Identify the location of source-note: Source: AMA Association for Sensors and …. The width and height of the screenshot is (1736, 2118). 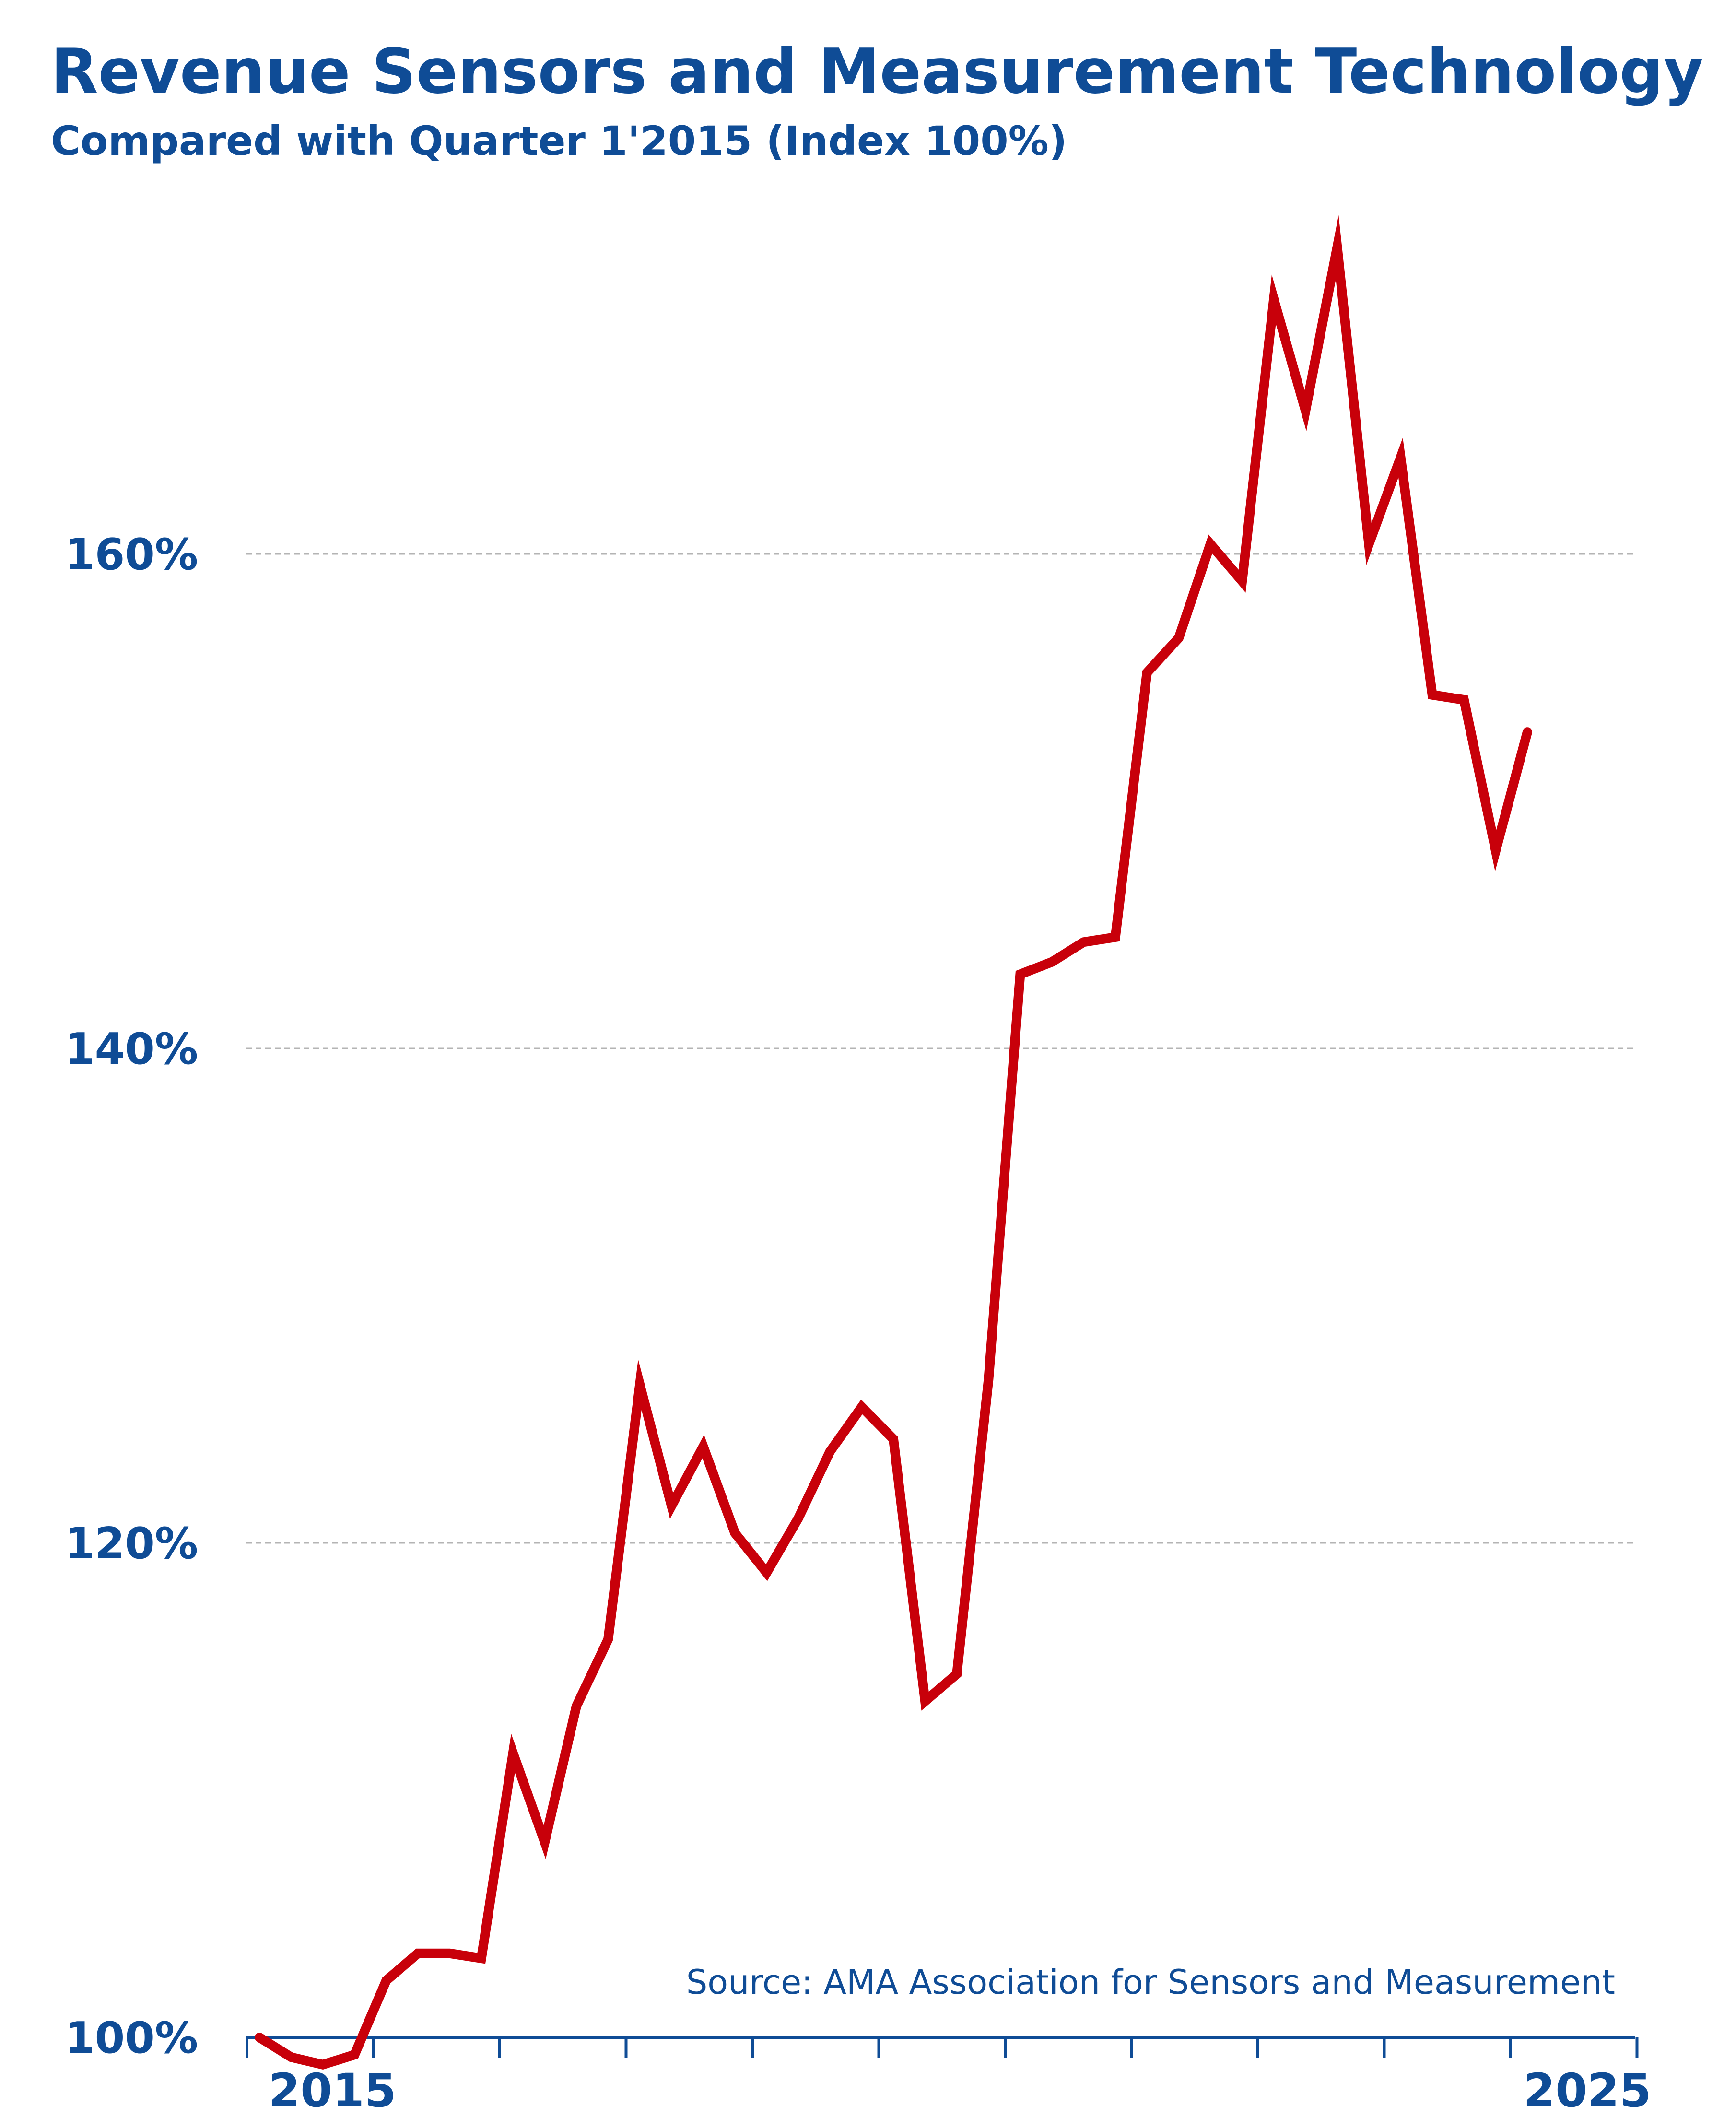
(1150, 1983).